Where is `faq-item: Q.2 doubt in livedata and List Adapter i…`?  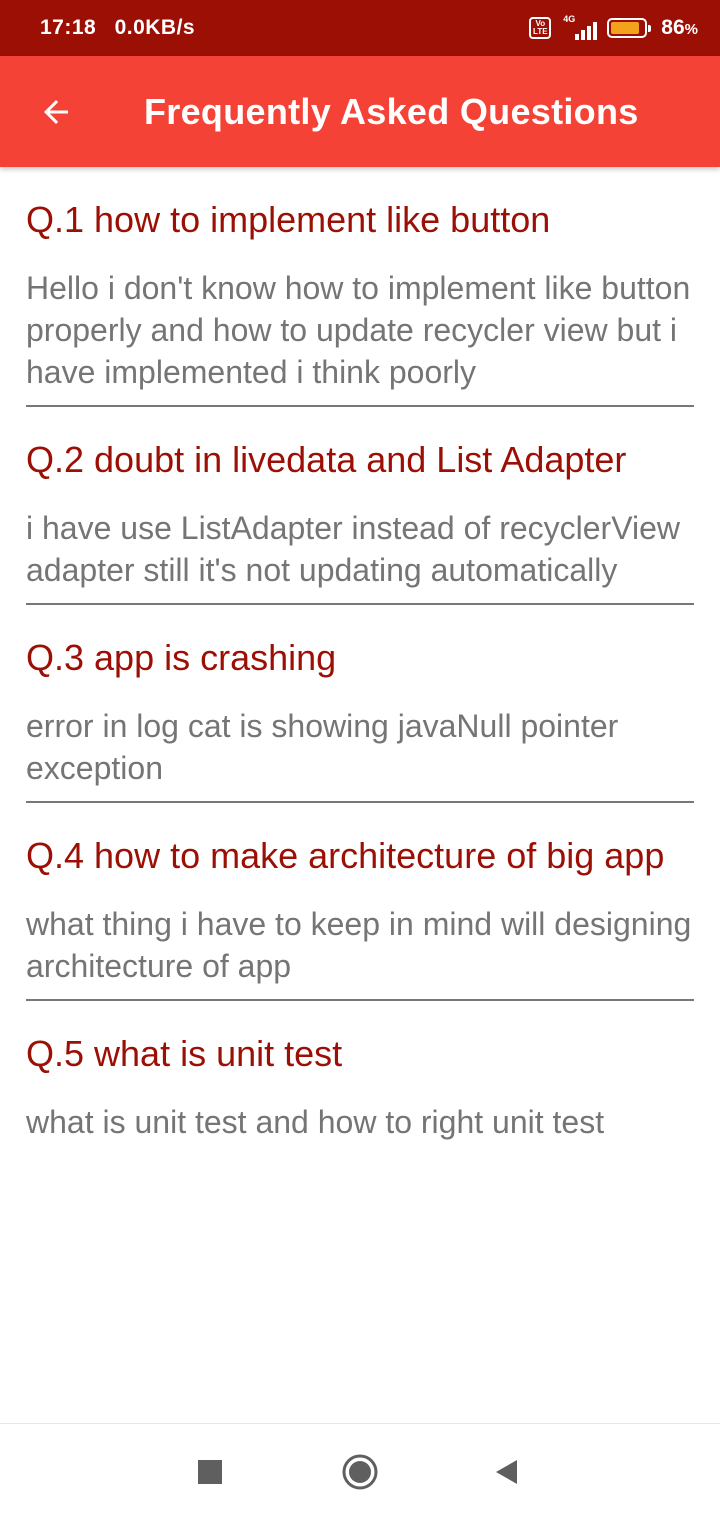 faq-item: Q.2 doubt in livedata and List Adapter i… is located at coordinates (360, 506).